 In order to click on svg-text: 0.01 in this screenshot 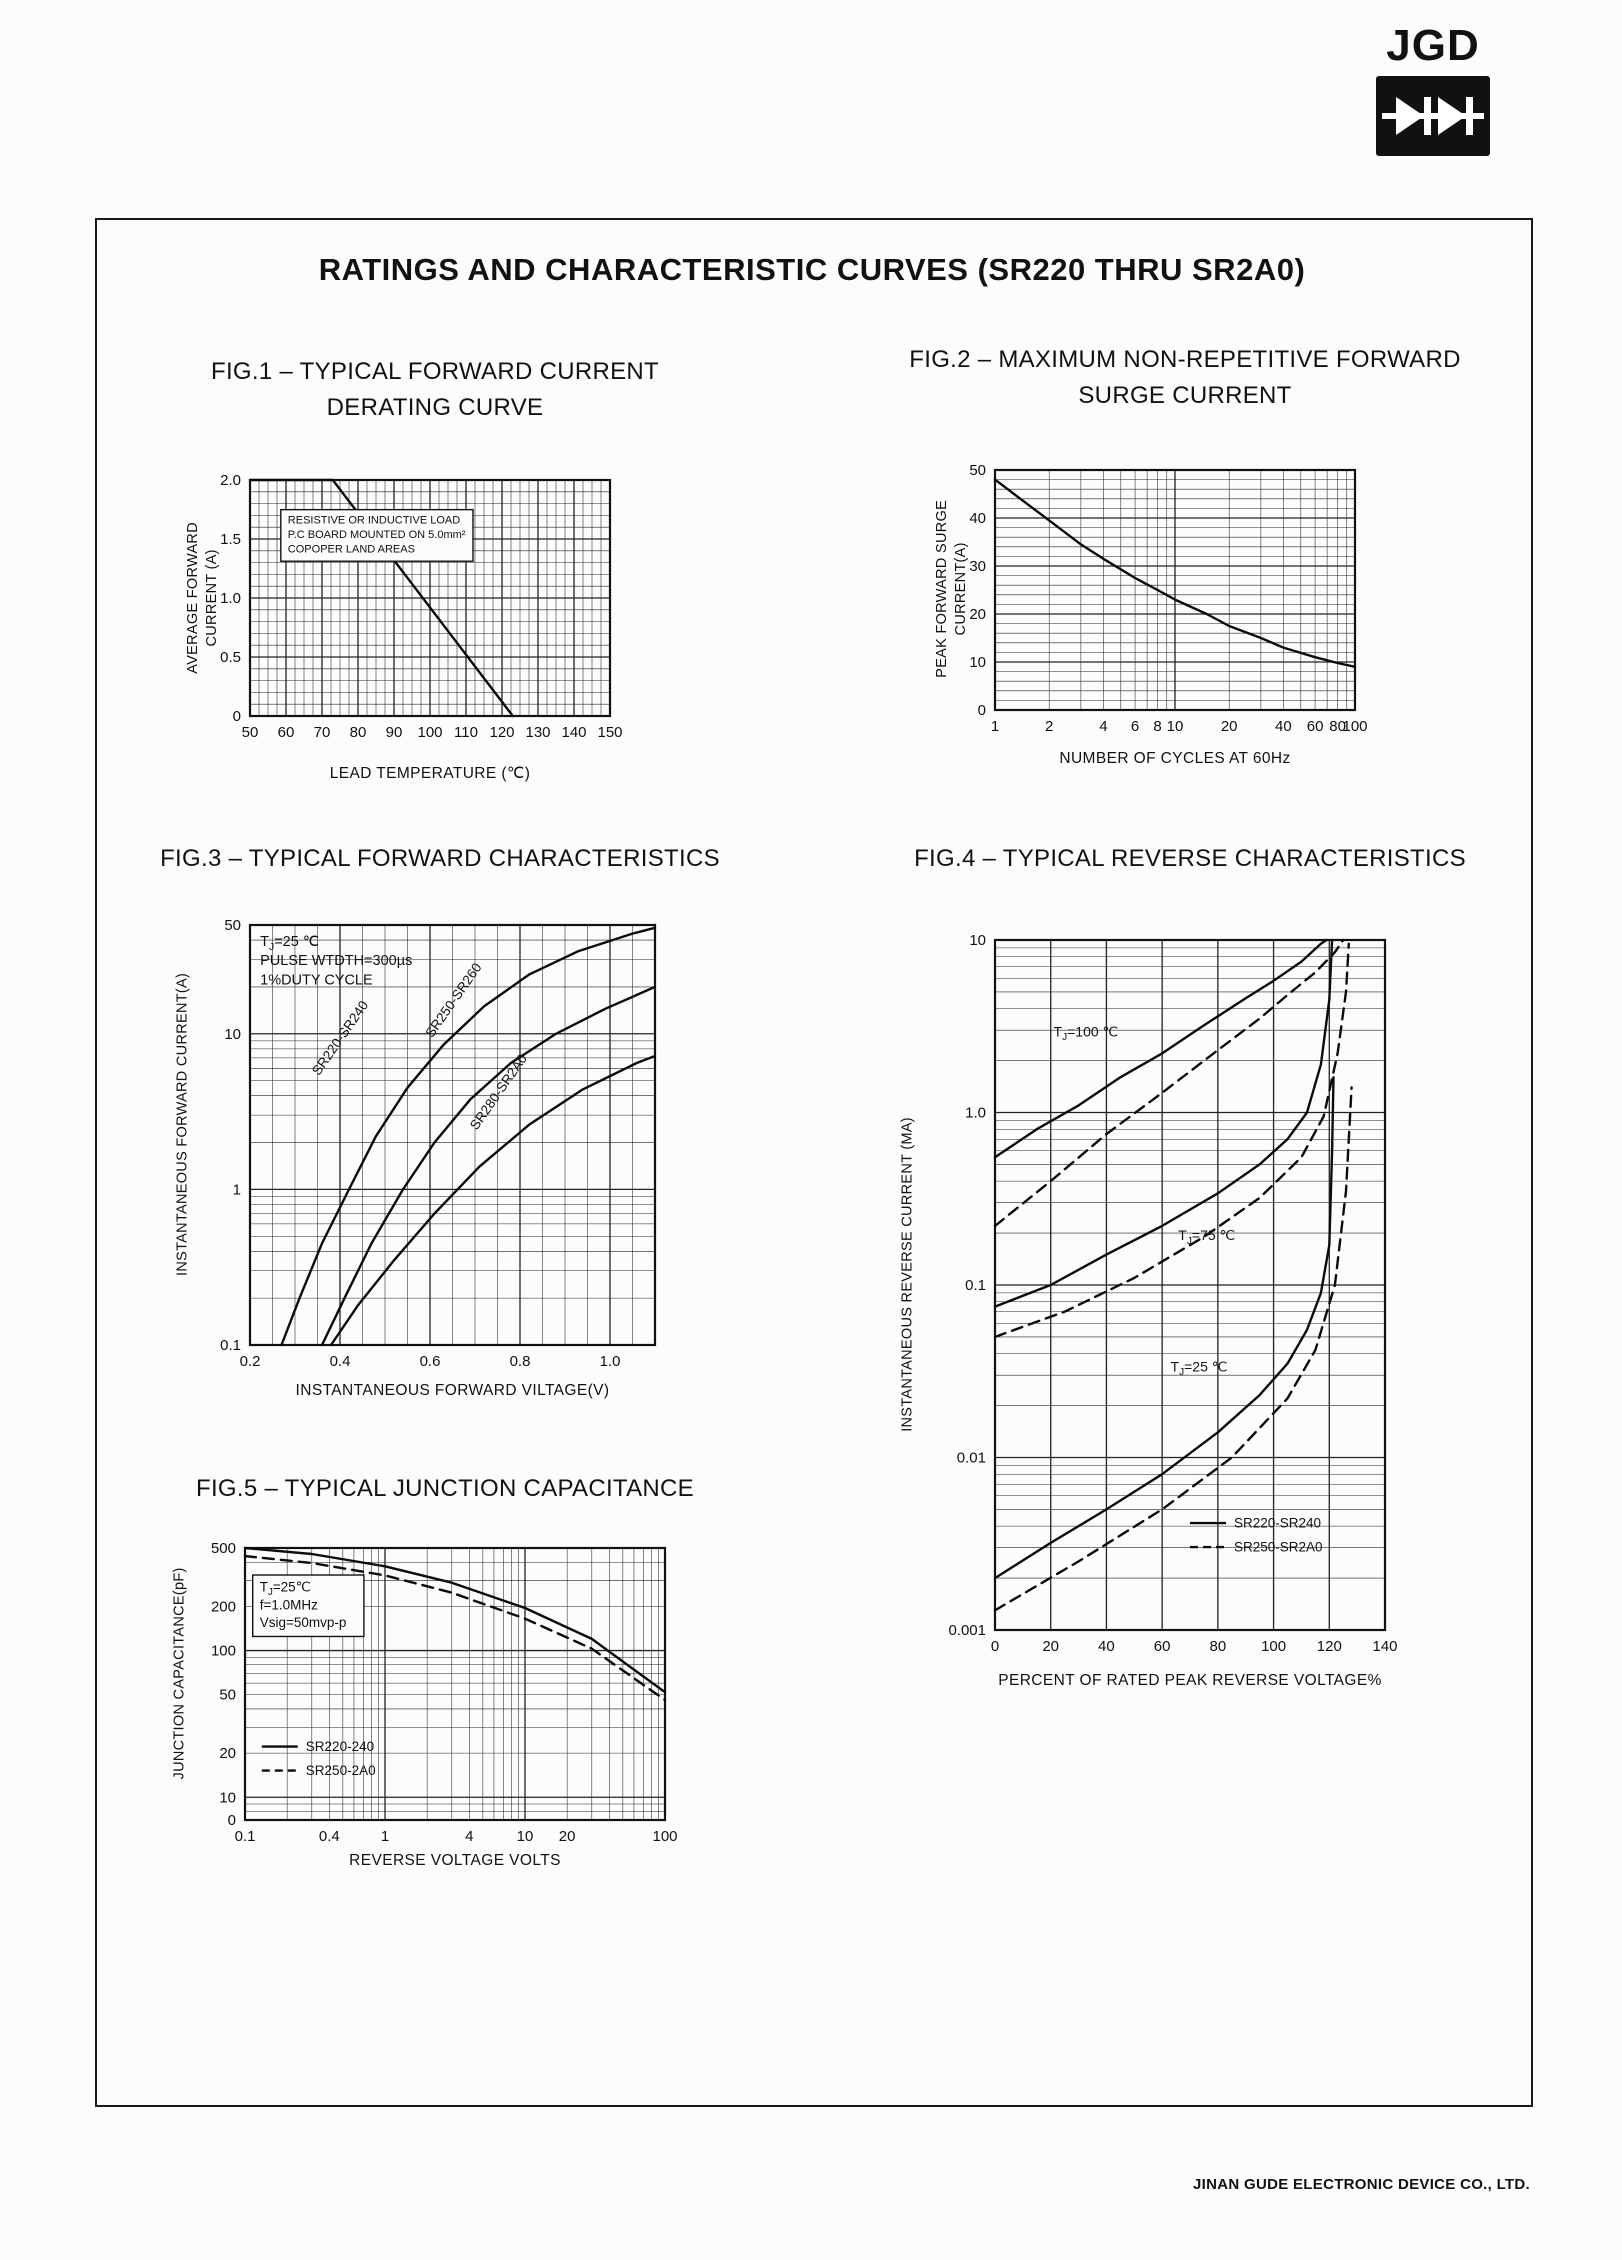, I will do `click(971, 1458)`.